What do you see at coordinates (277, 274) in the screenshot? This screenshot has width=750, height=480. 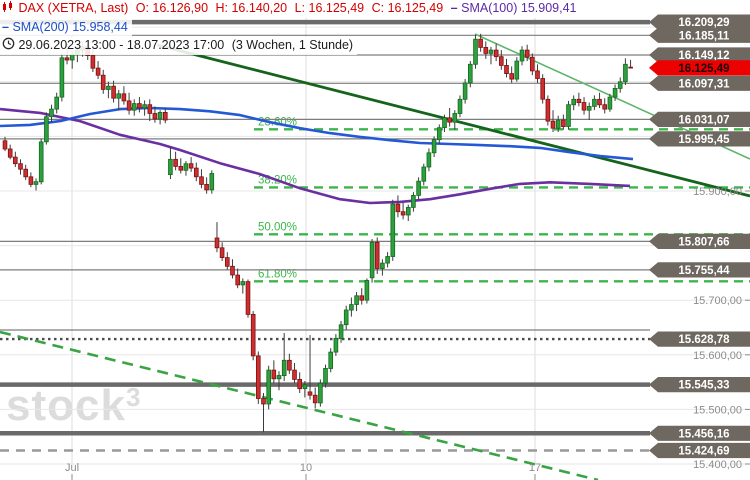 I see `fib-label: 61.80%` at bounding box center [277, 274].